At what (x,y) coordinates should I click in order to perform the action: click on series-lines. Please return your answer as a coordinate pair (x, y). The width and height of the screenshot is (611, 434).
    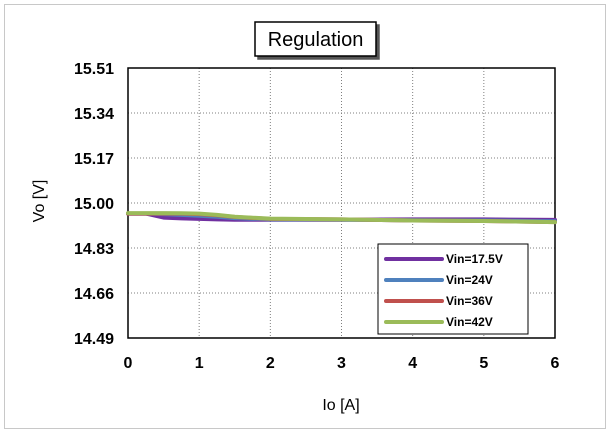
    Looking at the image, I should click on (341, 218).